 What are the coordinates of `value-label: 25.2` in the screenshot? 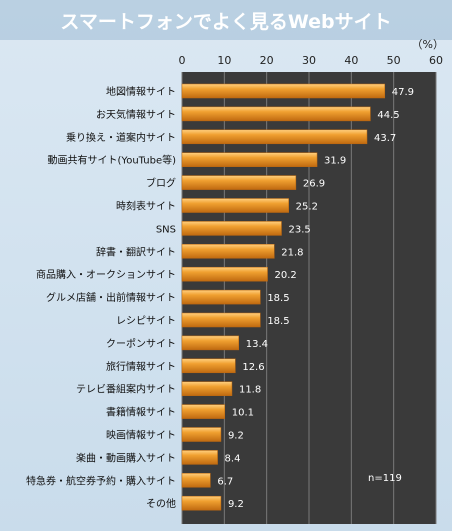 It's located at (307, 207).